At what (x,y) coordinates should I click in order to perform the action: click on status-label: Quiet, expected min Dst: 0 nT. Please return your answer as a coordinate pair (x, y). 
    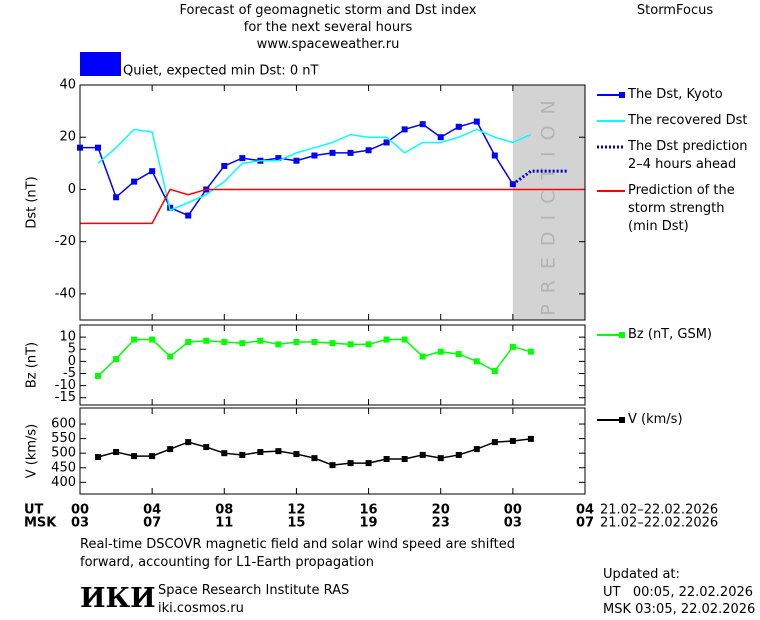
    Looking at the image, I should click on (220, 71).